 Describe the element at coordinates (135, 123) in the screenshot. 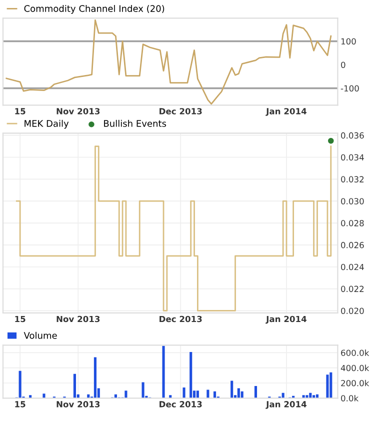

I see `legend-label: Bullish Events` at that location.